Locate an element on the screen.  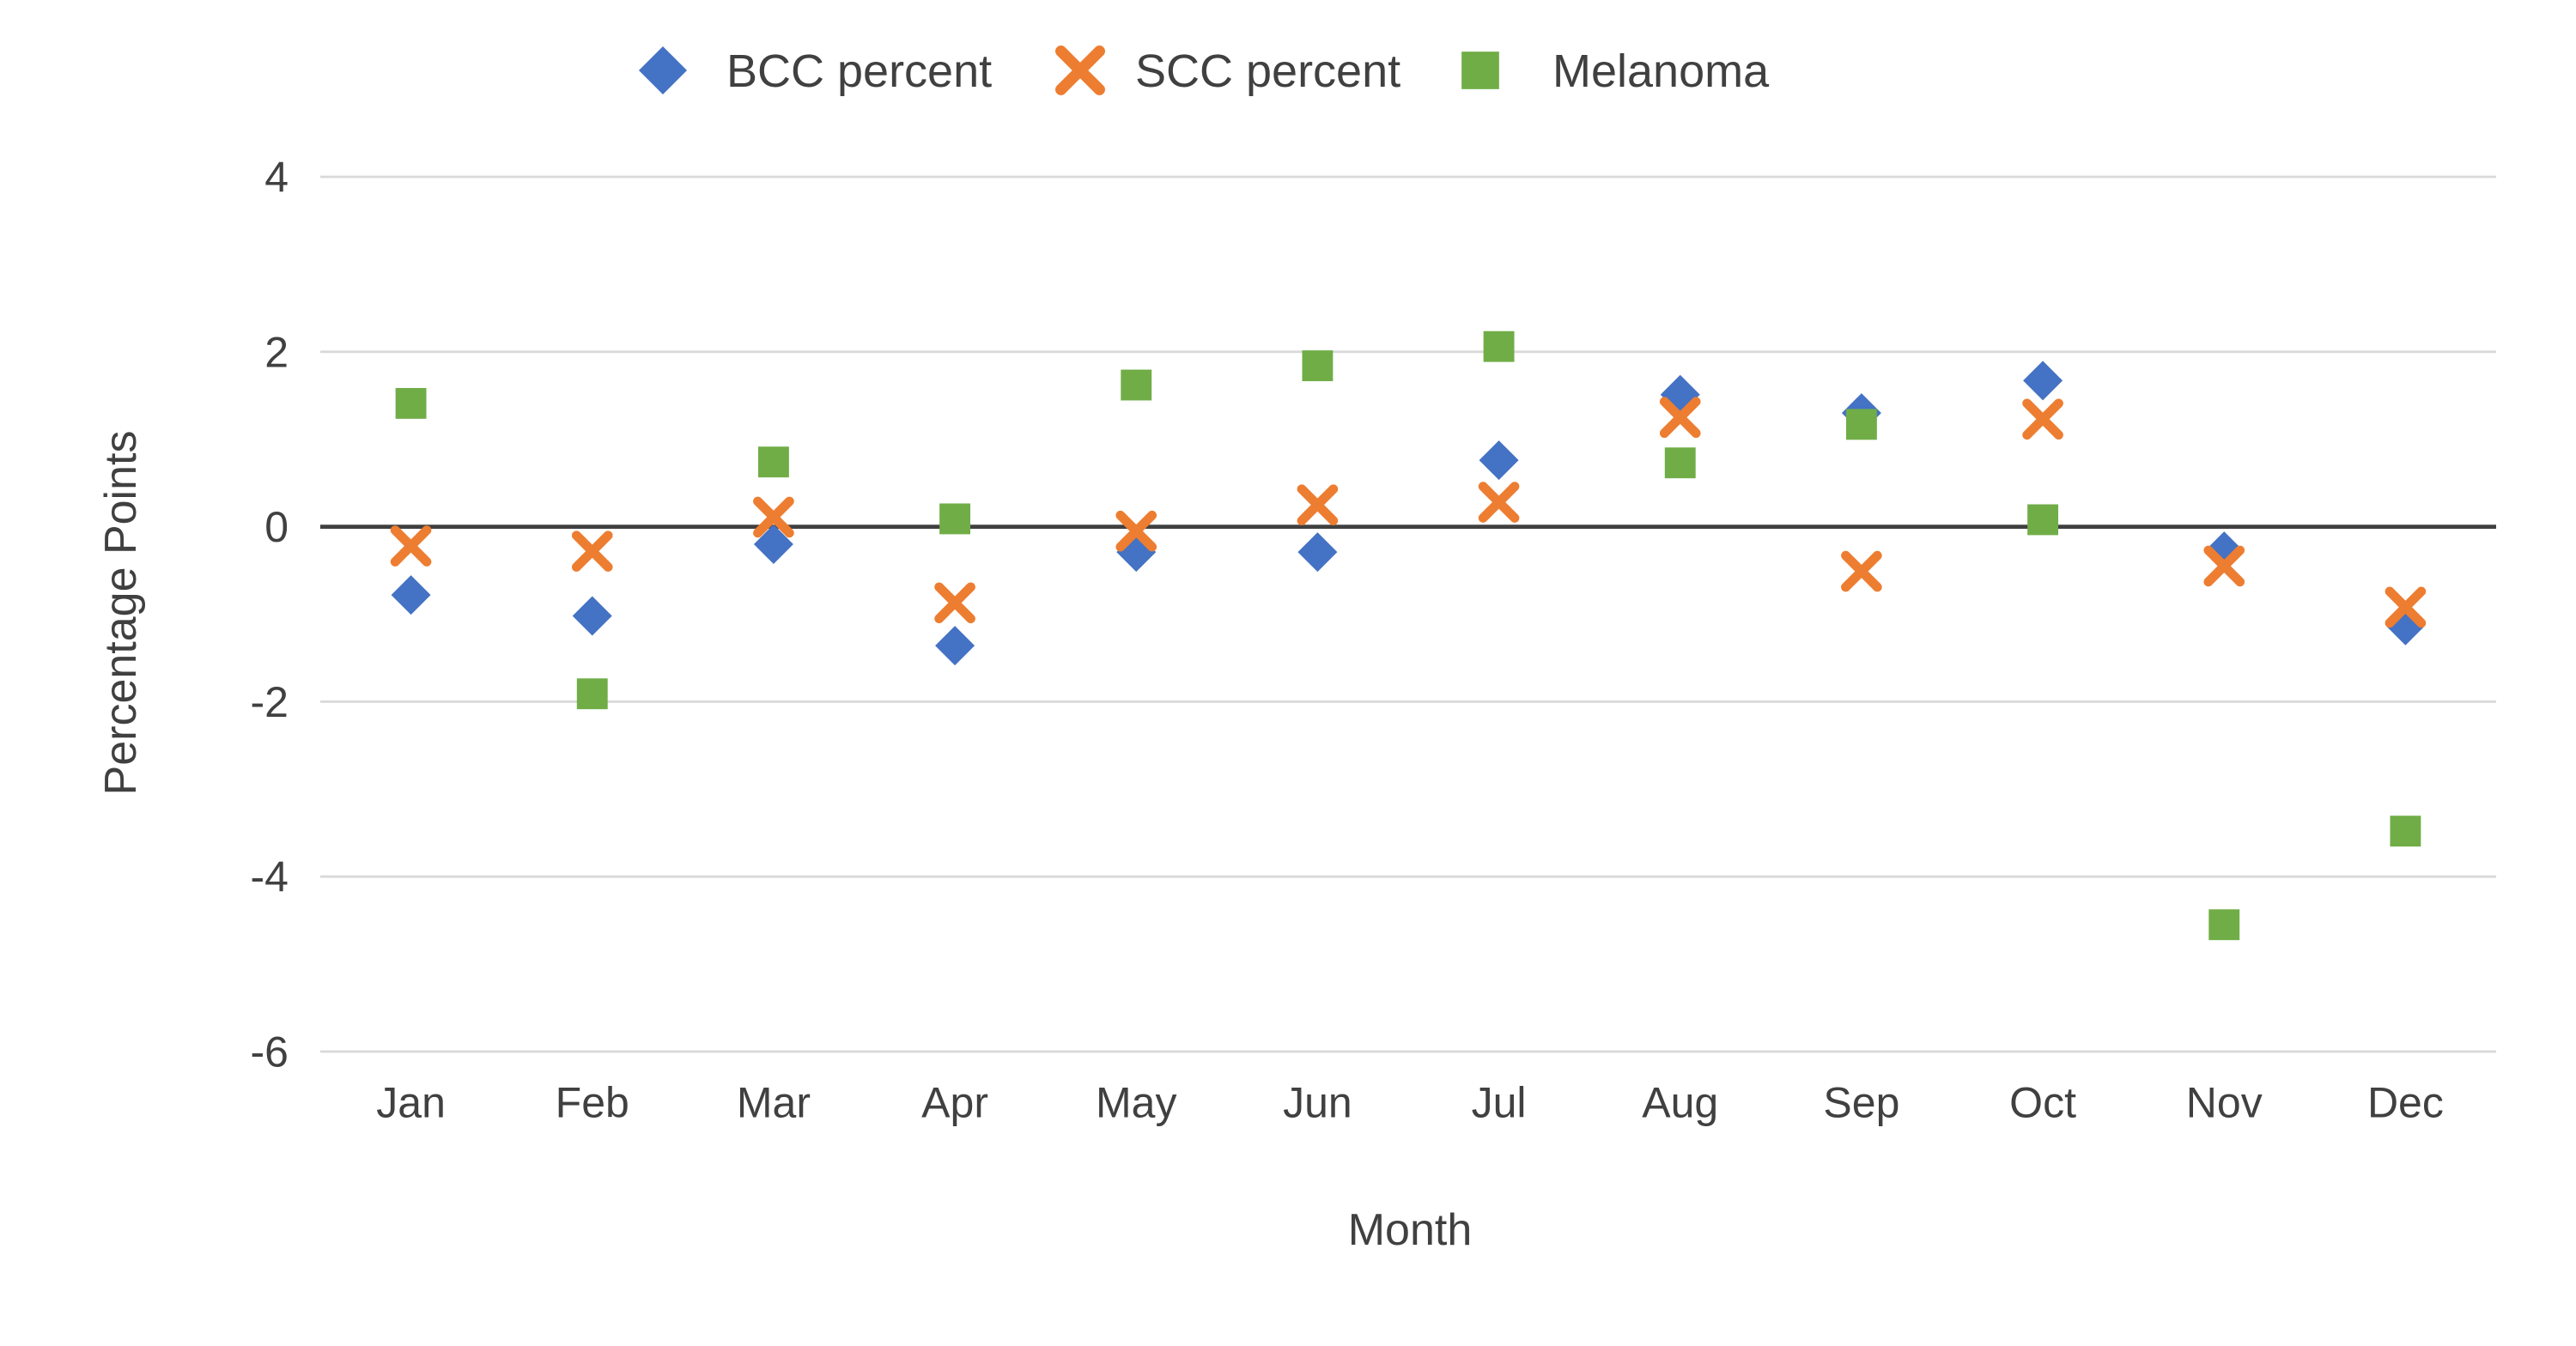
data-point-melanoma-dec is located at coordinates (2405, 831).